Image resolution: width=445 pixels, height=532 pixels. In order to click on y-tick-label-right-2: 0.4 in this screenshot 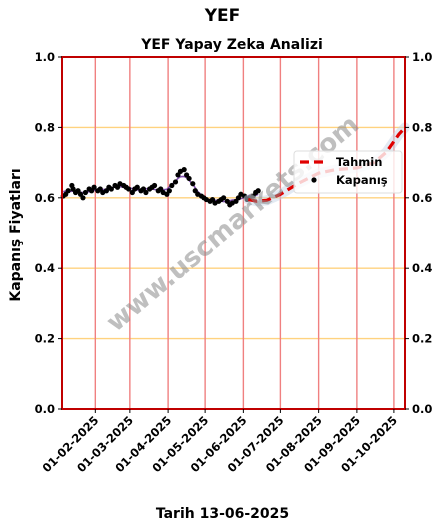, I will do `click(422, 268)`.